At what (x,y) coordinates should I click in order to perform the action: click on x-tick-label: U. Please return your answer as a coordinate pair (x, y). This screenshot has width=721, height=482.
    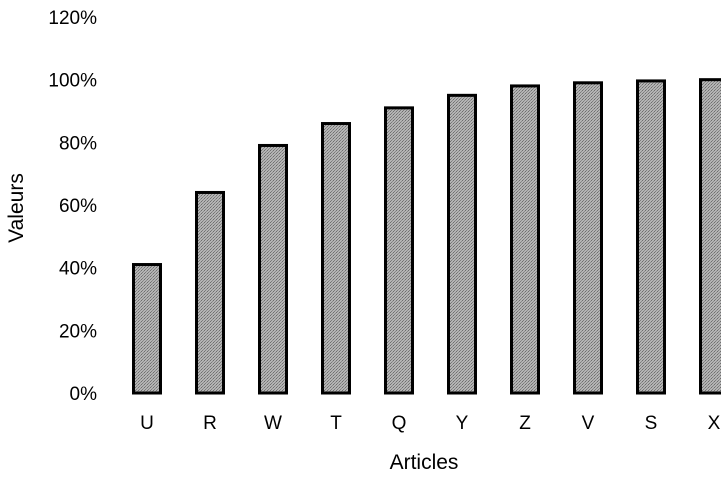
    Looking at the image, I should click on (147, 423).